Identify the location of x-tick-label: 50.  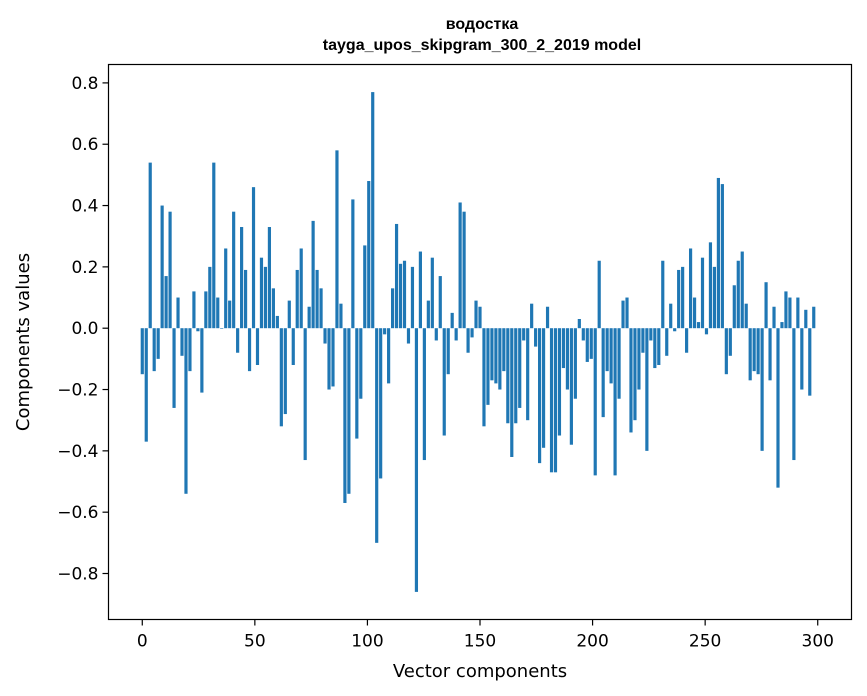
(255, 642).